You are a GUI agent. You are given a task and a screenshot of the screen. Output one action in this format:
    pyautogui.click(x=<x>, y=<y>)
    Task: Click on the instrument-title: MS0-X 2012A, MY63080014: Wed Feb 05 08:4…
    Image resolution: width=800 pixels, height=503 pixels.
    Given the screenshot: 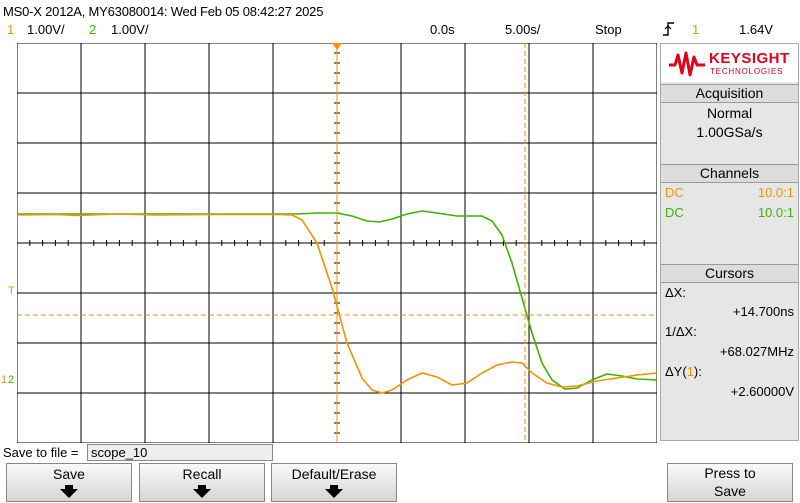 What is the action you would take?
    pyautogui.click(x=163, y=11)
    